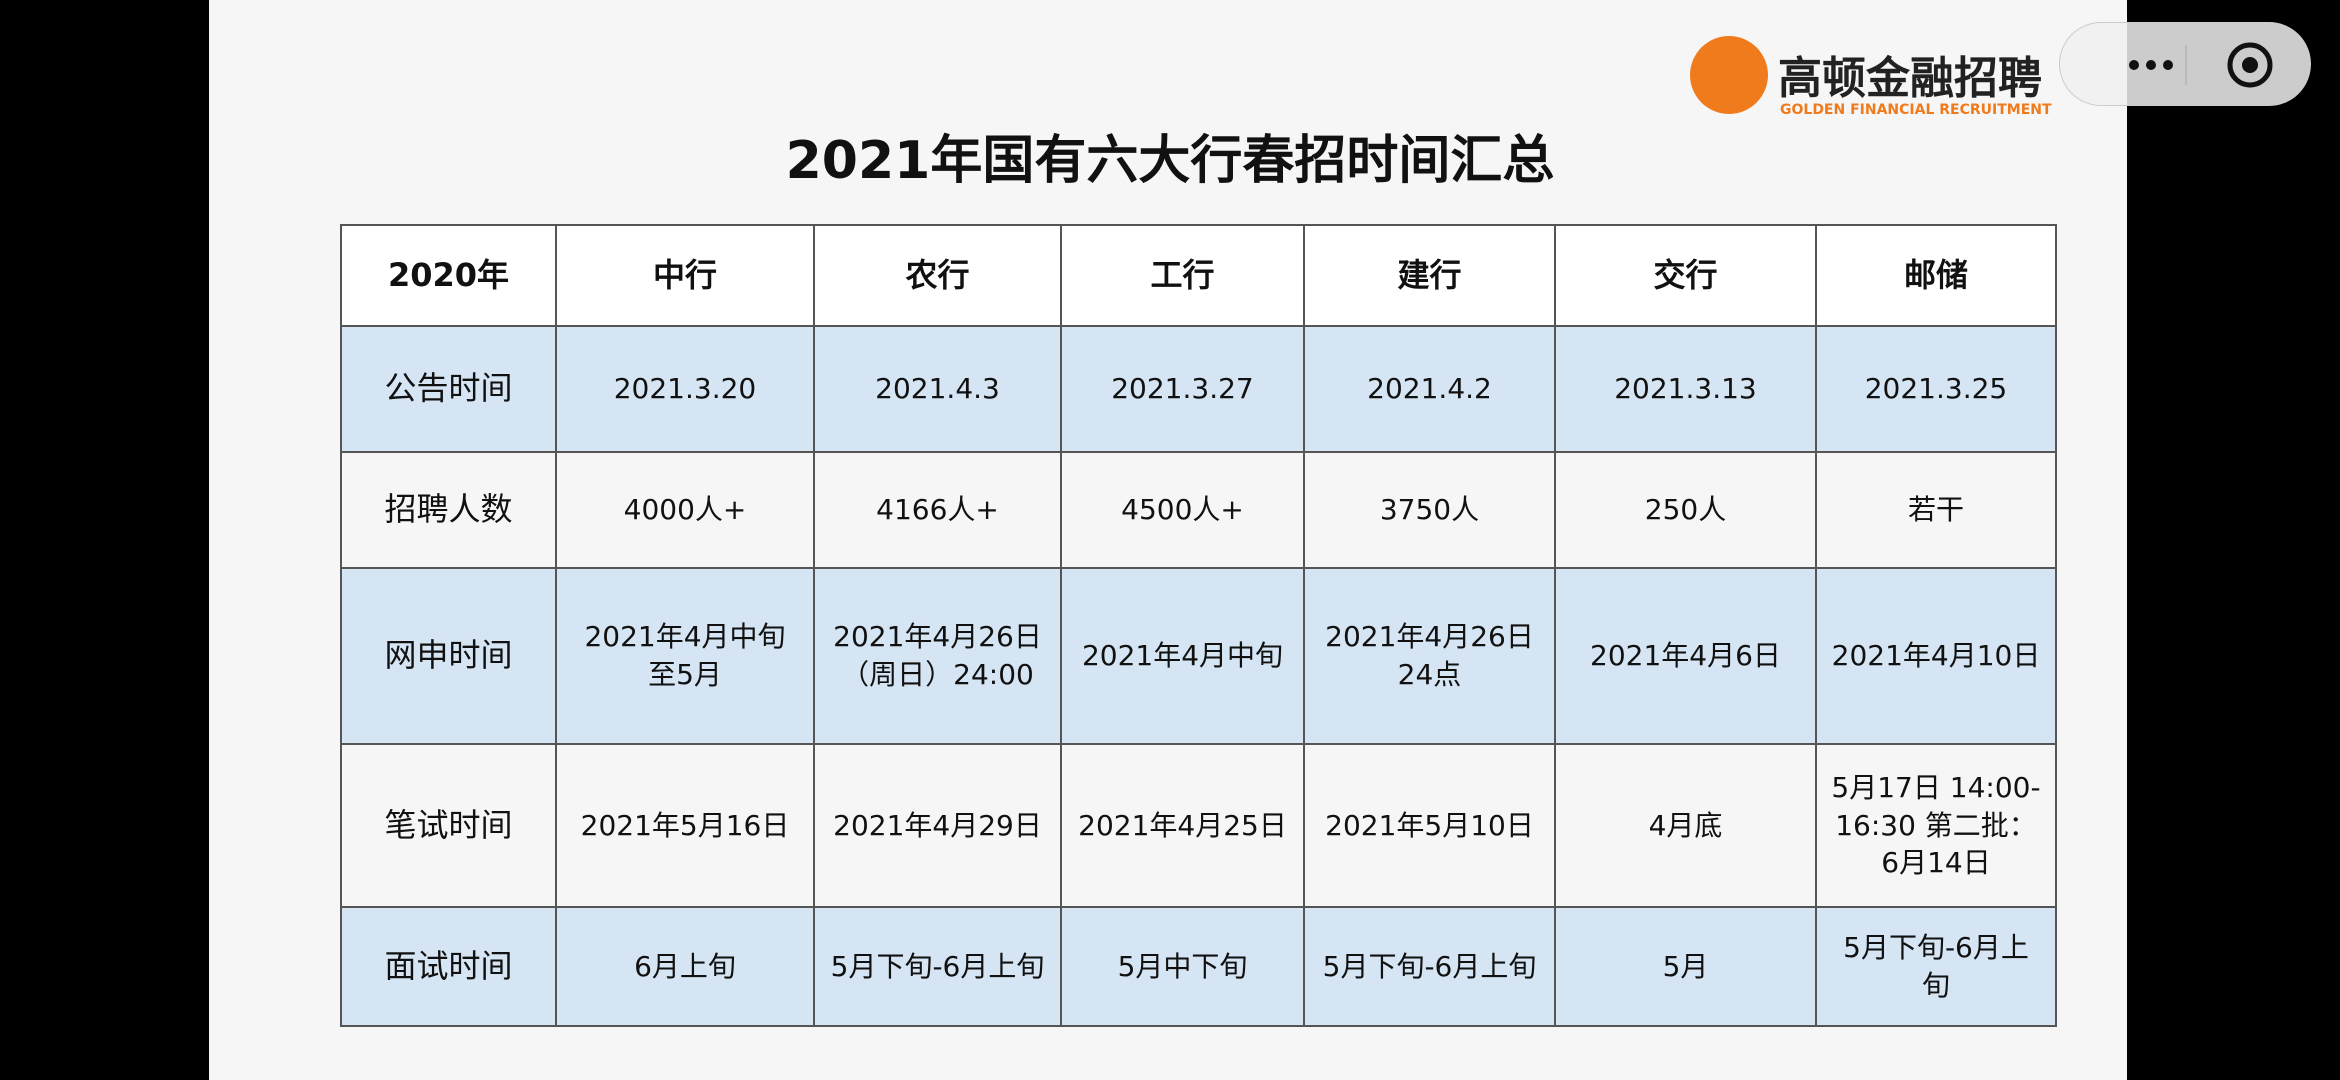 This screenshot has width=2340, height=1080. Describe the element at coordinates (448, 510) in the screenshot. I see `table-cell: 招聘人数` at that location.